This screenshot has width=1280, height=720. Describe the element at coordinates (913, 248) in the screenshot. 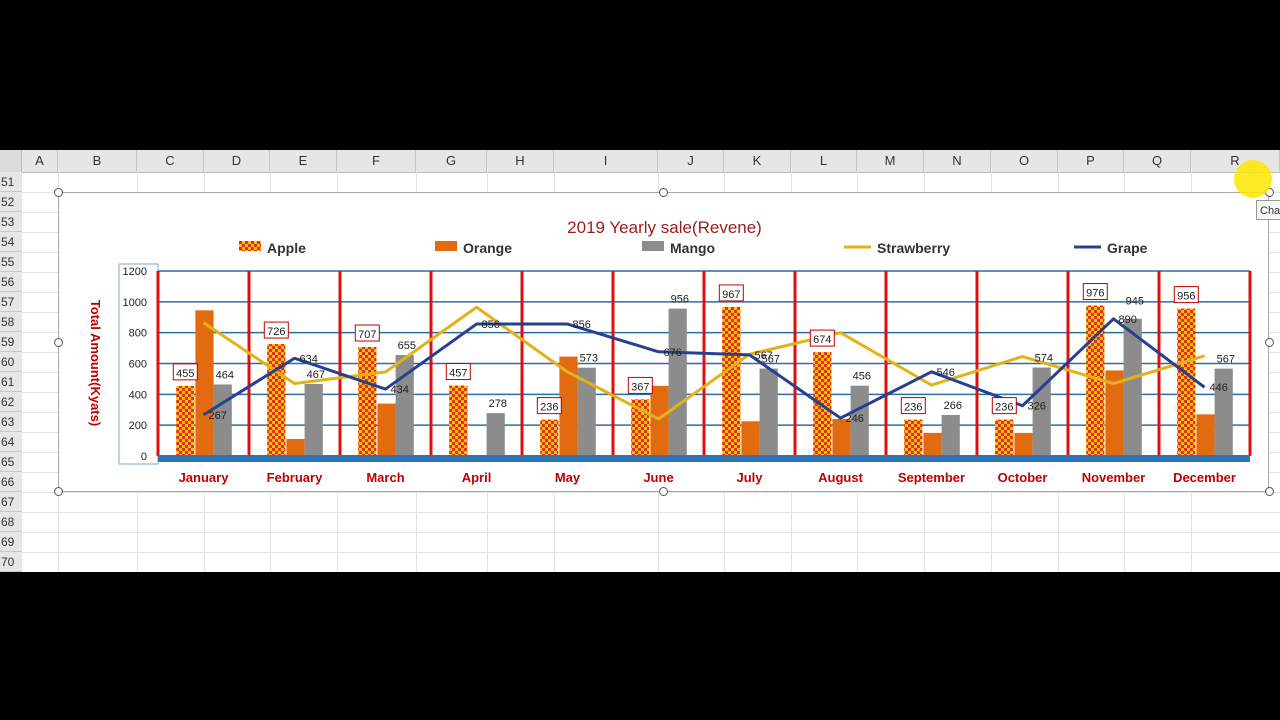

I see `legend-label-strawberry: Strawberry` at that location.